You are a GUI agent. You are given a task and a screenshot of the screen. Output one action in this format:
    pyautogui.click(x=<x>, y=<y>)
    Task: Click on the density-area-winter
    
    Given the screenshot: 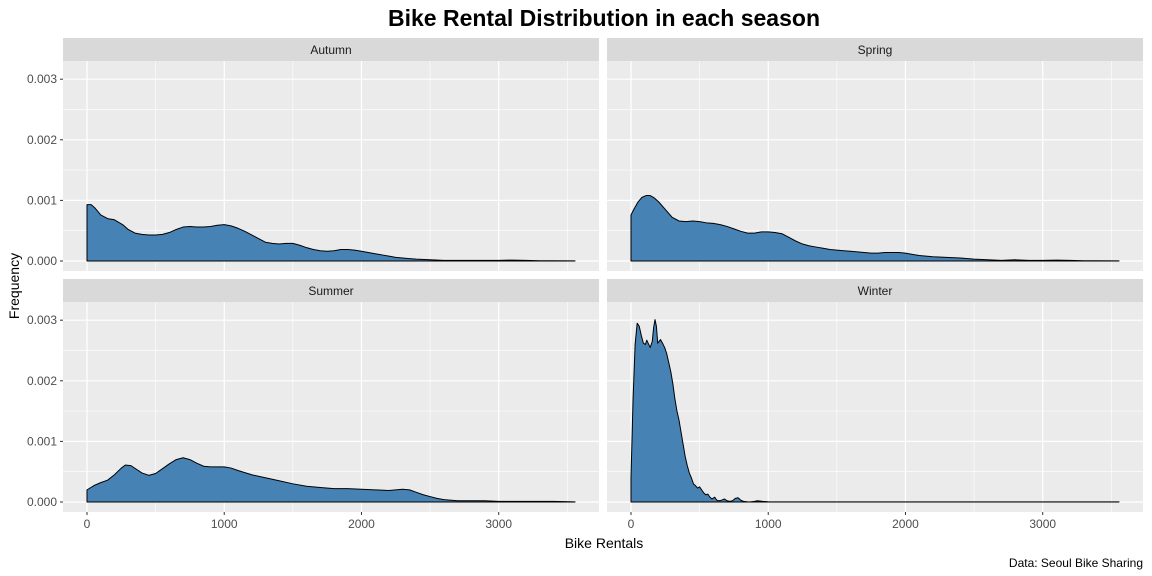 What is the action you would take?
    pyautogui.click(x=875, y=411)
    